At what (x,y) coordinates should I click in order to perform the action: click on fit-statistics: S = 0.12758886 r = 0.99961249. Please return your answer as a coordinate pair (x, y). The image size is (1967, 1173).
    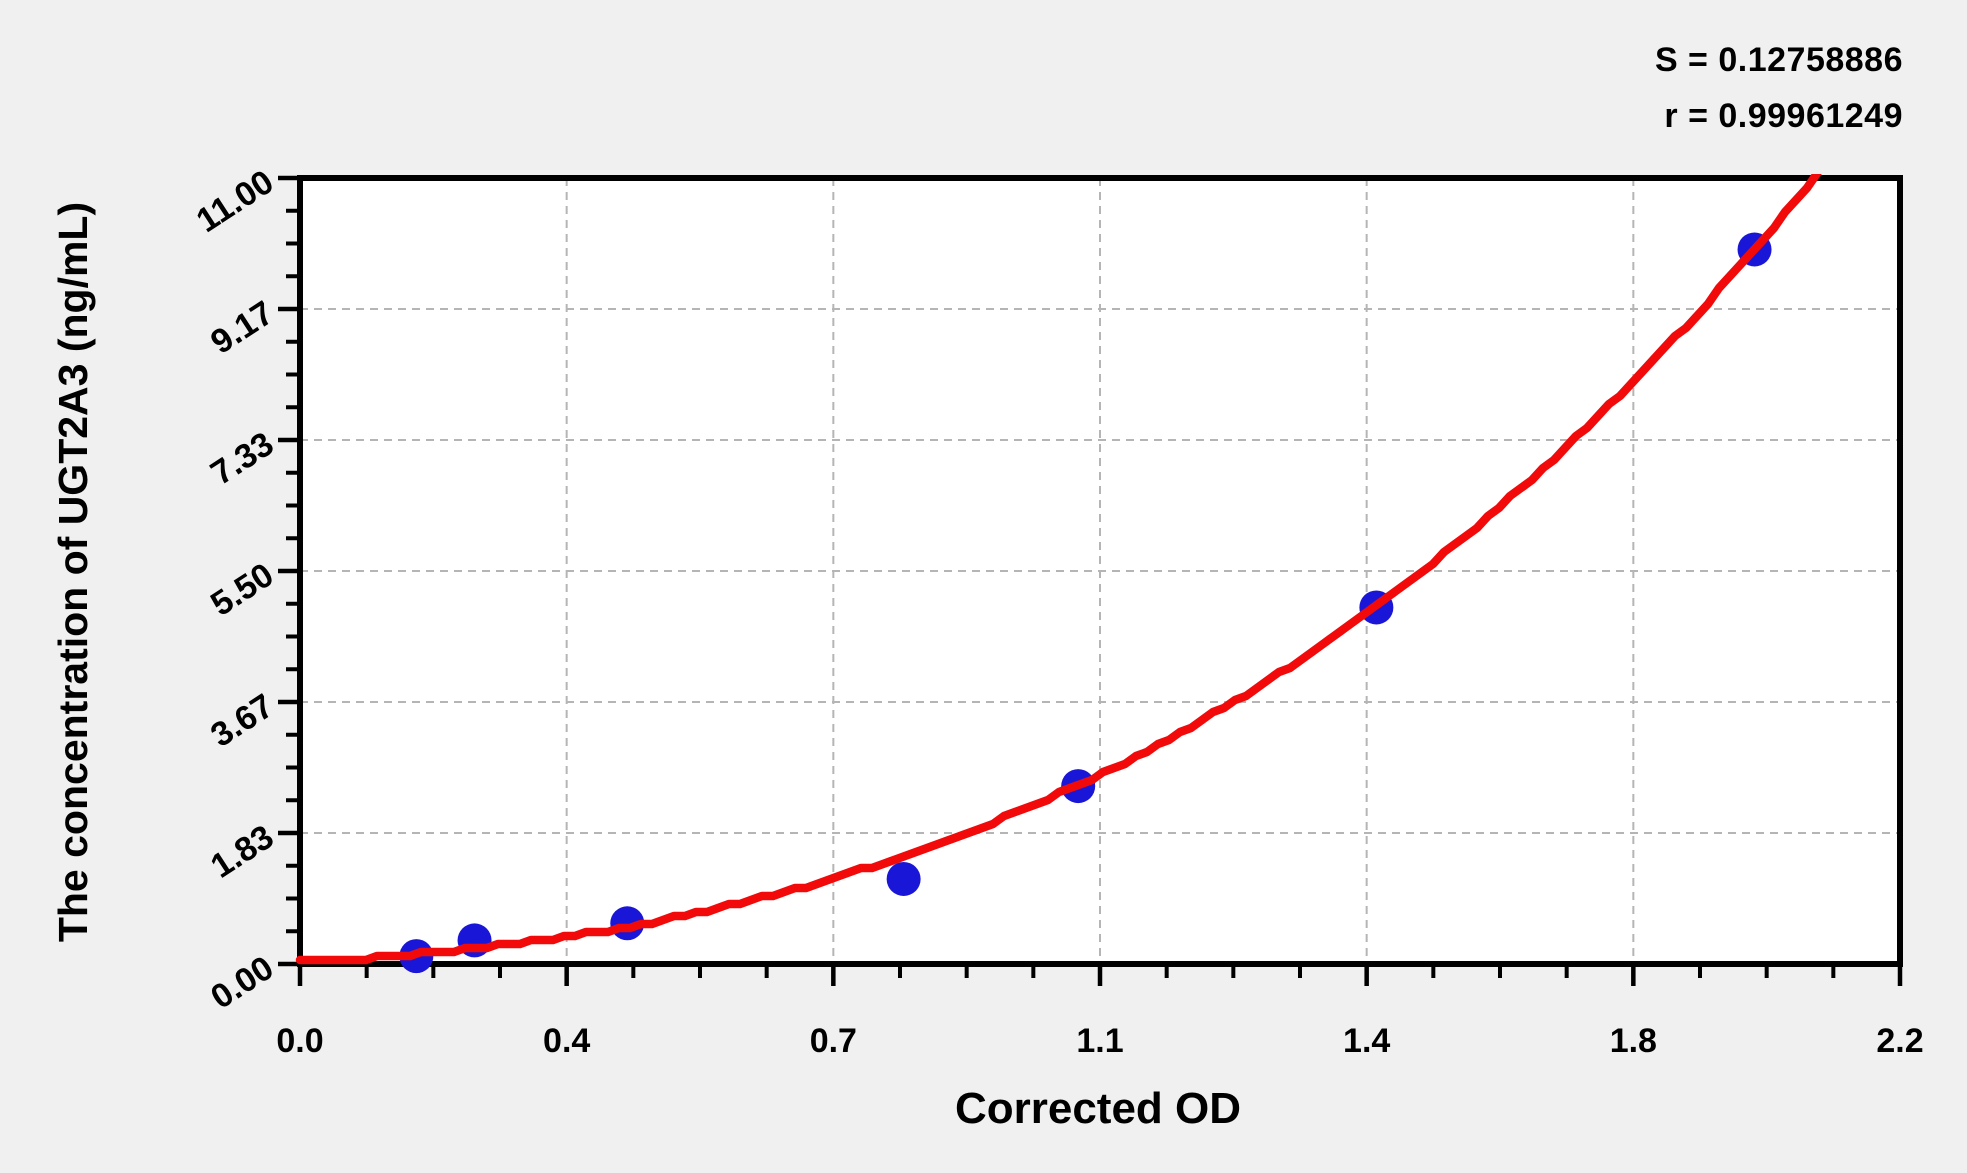
    Looking at the image, I should click on (1779, 88).